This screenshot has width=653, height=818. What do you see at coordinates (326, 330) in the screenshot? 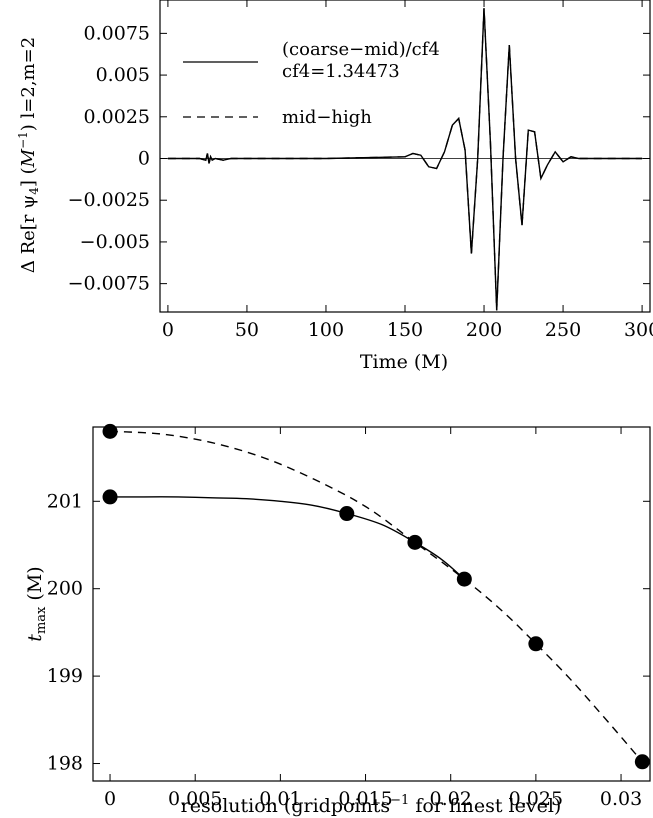
I see `x-tick-label: 100` at bounding box center [326, 330].